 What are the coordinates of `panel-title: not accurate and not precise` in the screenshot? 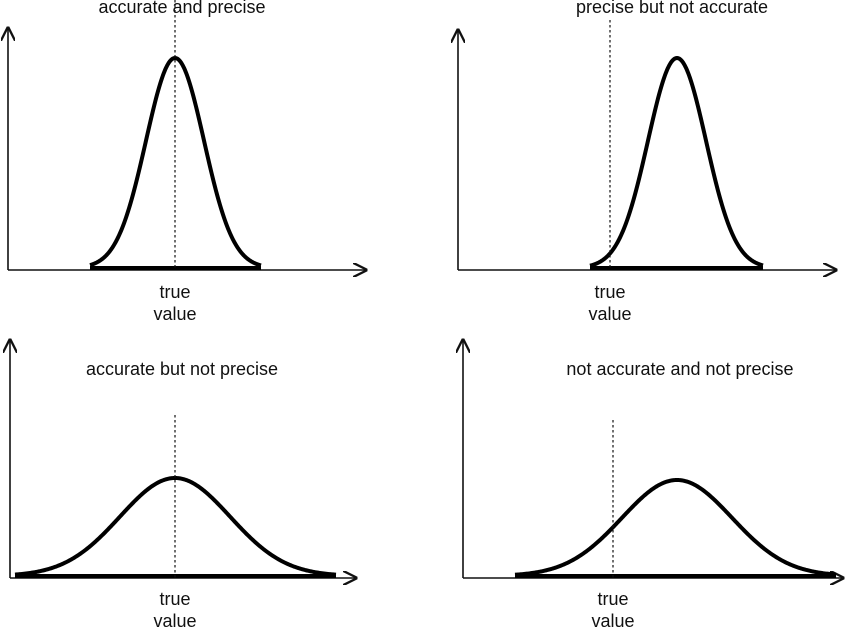 It's located at (679, 369).